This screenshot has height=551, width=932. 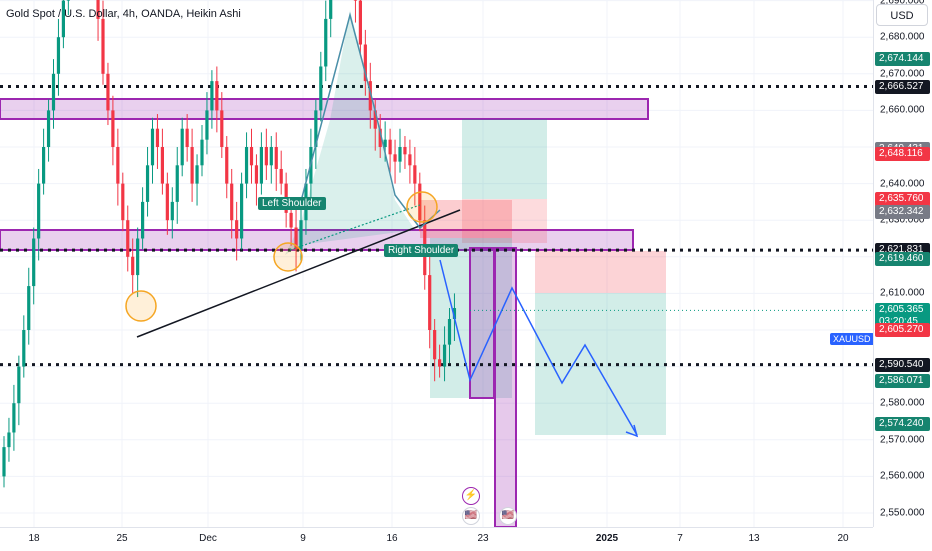 I want to click on price-tick-label: 2,570.000, so click(x=902, y=440).